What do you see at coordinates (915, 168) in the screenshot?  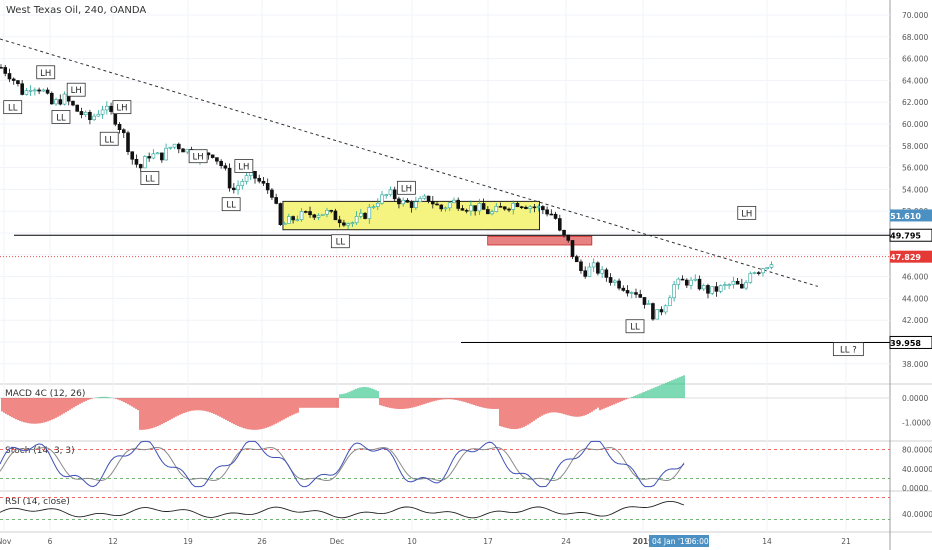 I see `price-tick-label: 56.000` at bounding box center [915, 168].